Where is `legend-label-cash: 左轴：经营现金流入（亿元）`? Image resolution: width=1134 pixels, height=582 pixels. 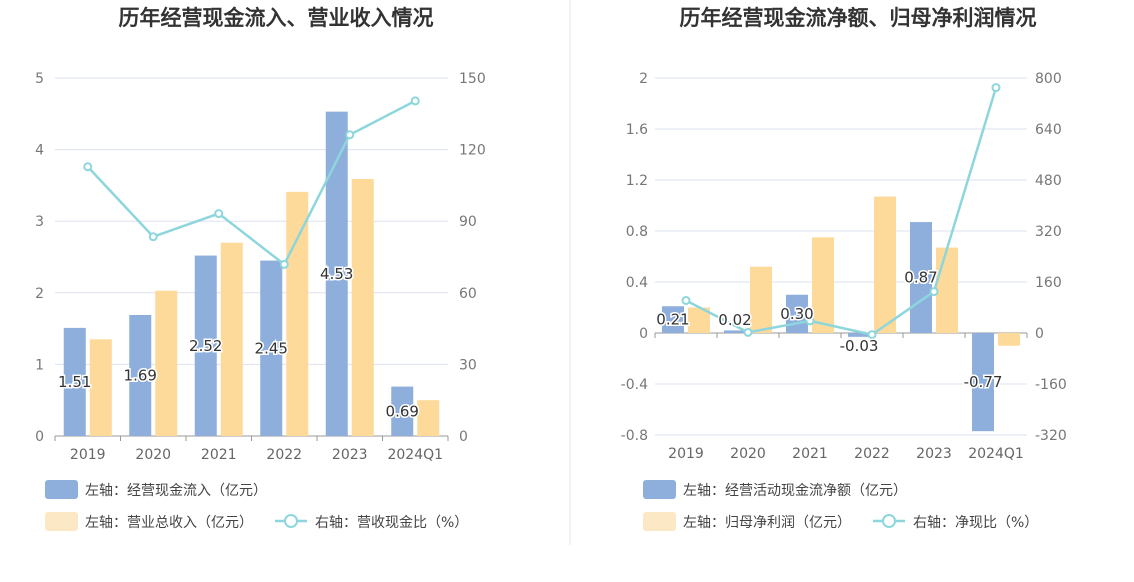
legend-label-cash: 左轴：经营现金流入（亿元） is located at coordinates (176, 491).